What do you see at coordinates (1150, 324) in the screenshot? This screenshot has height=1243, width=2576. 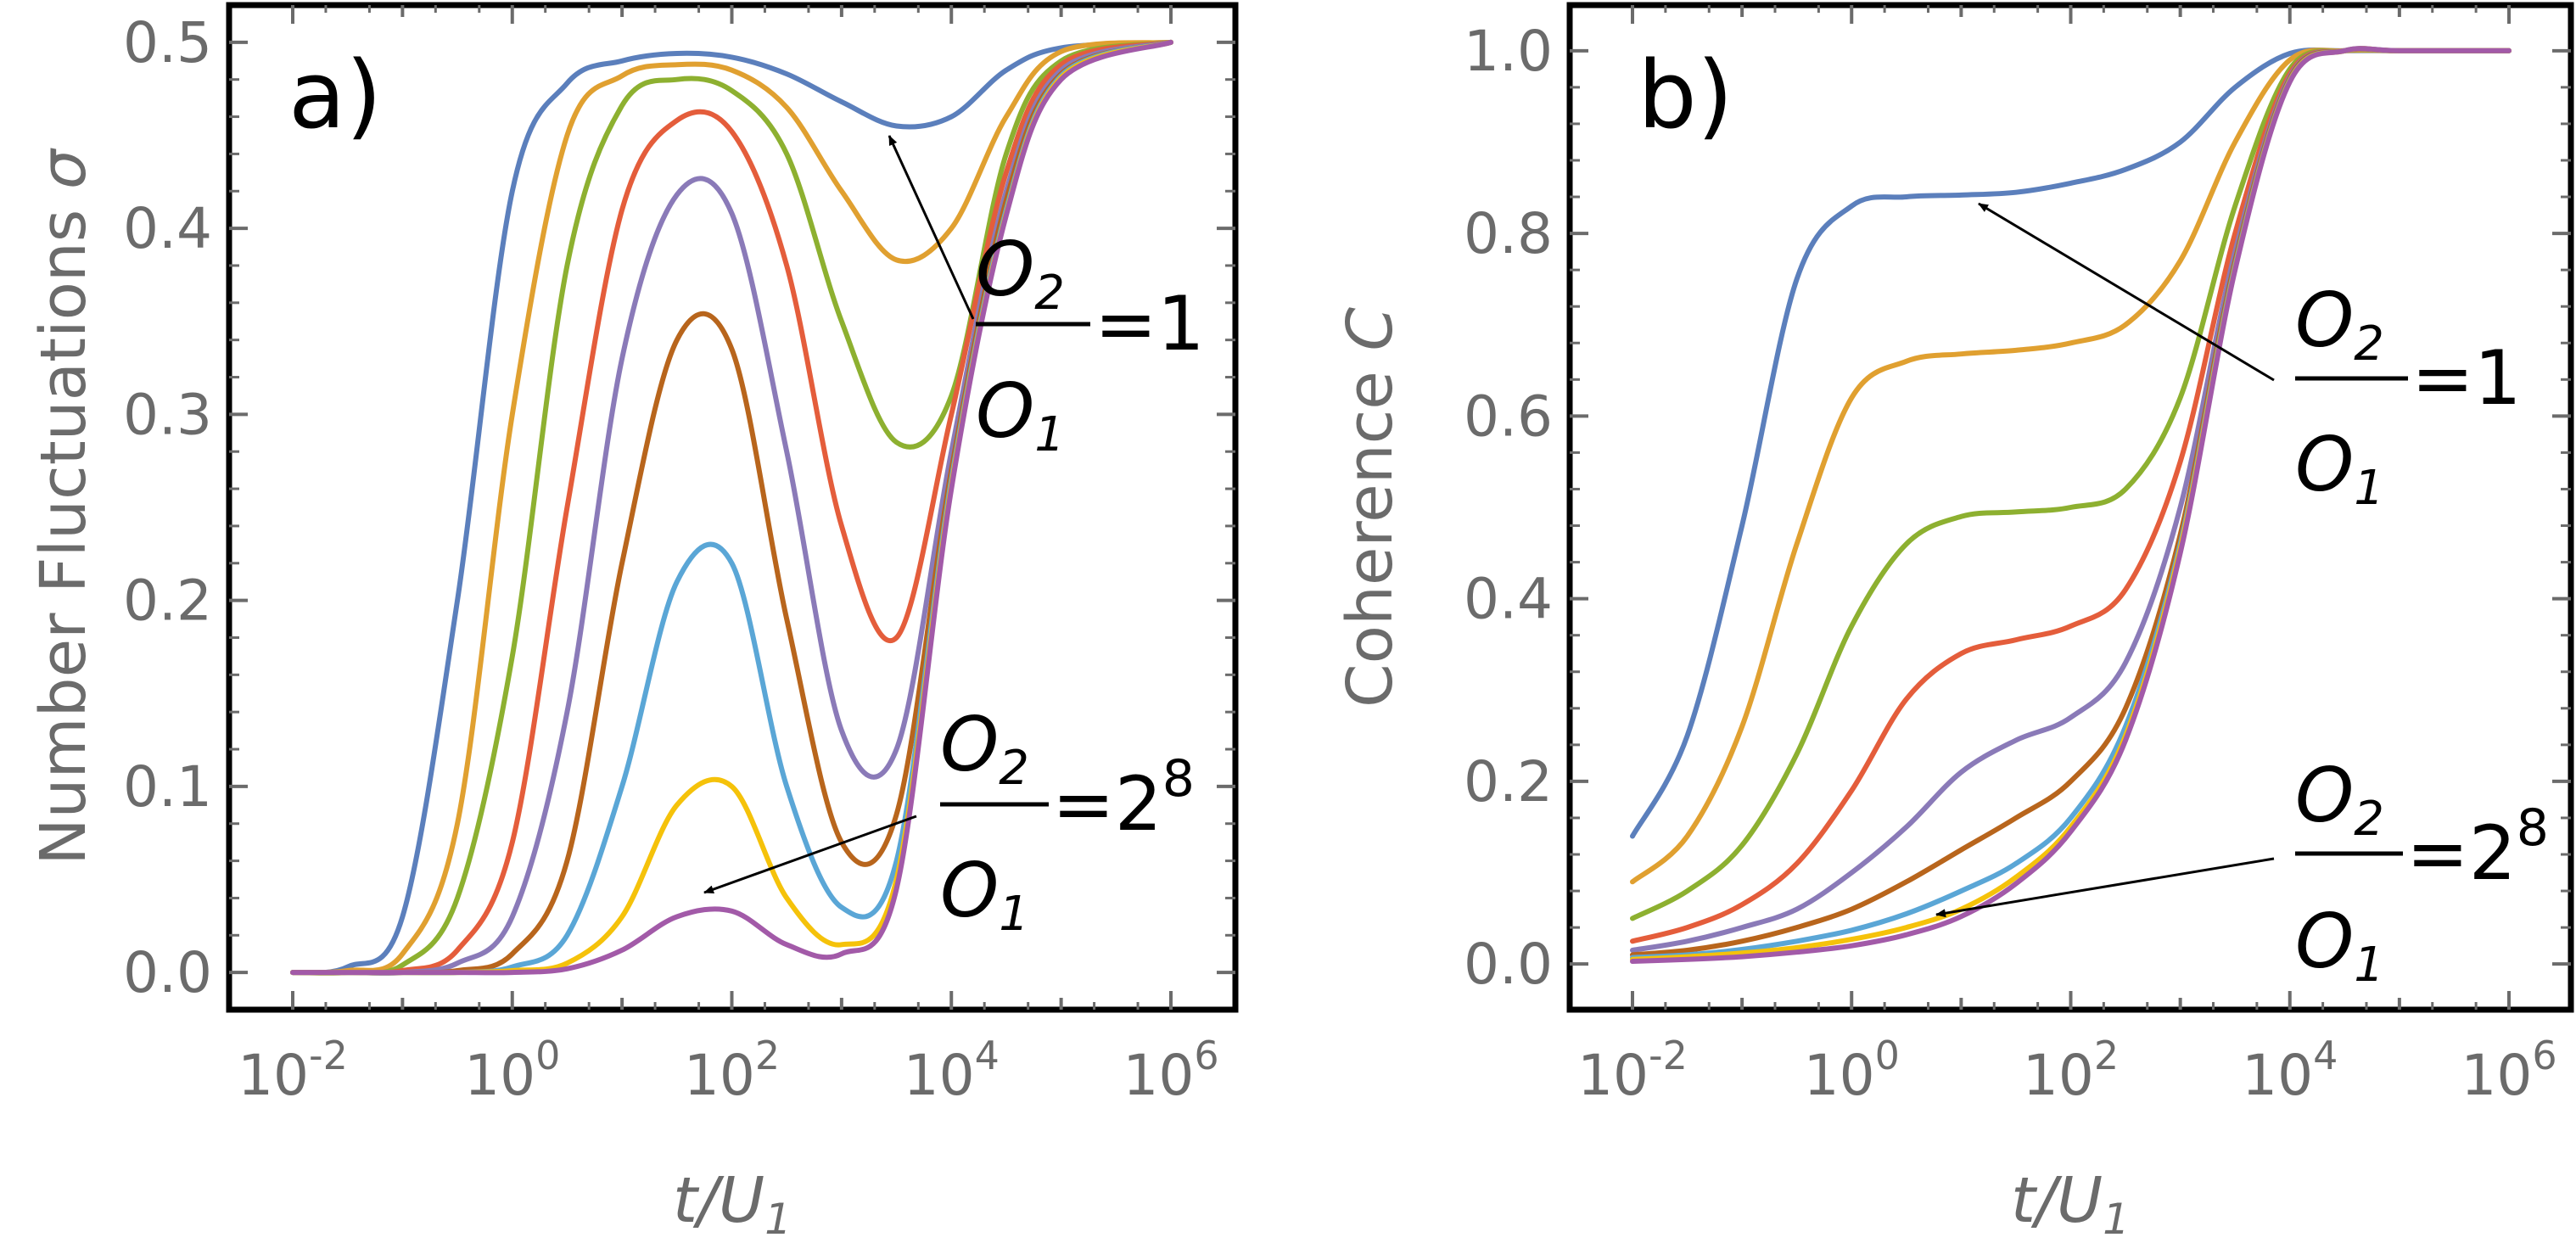 I see `panel-a-ratio-1-value: =1` at bounding box center [1150, 324].